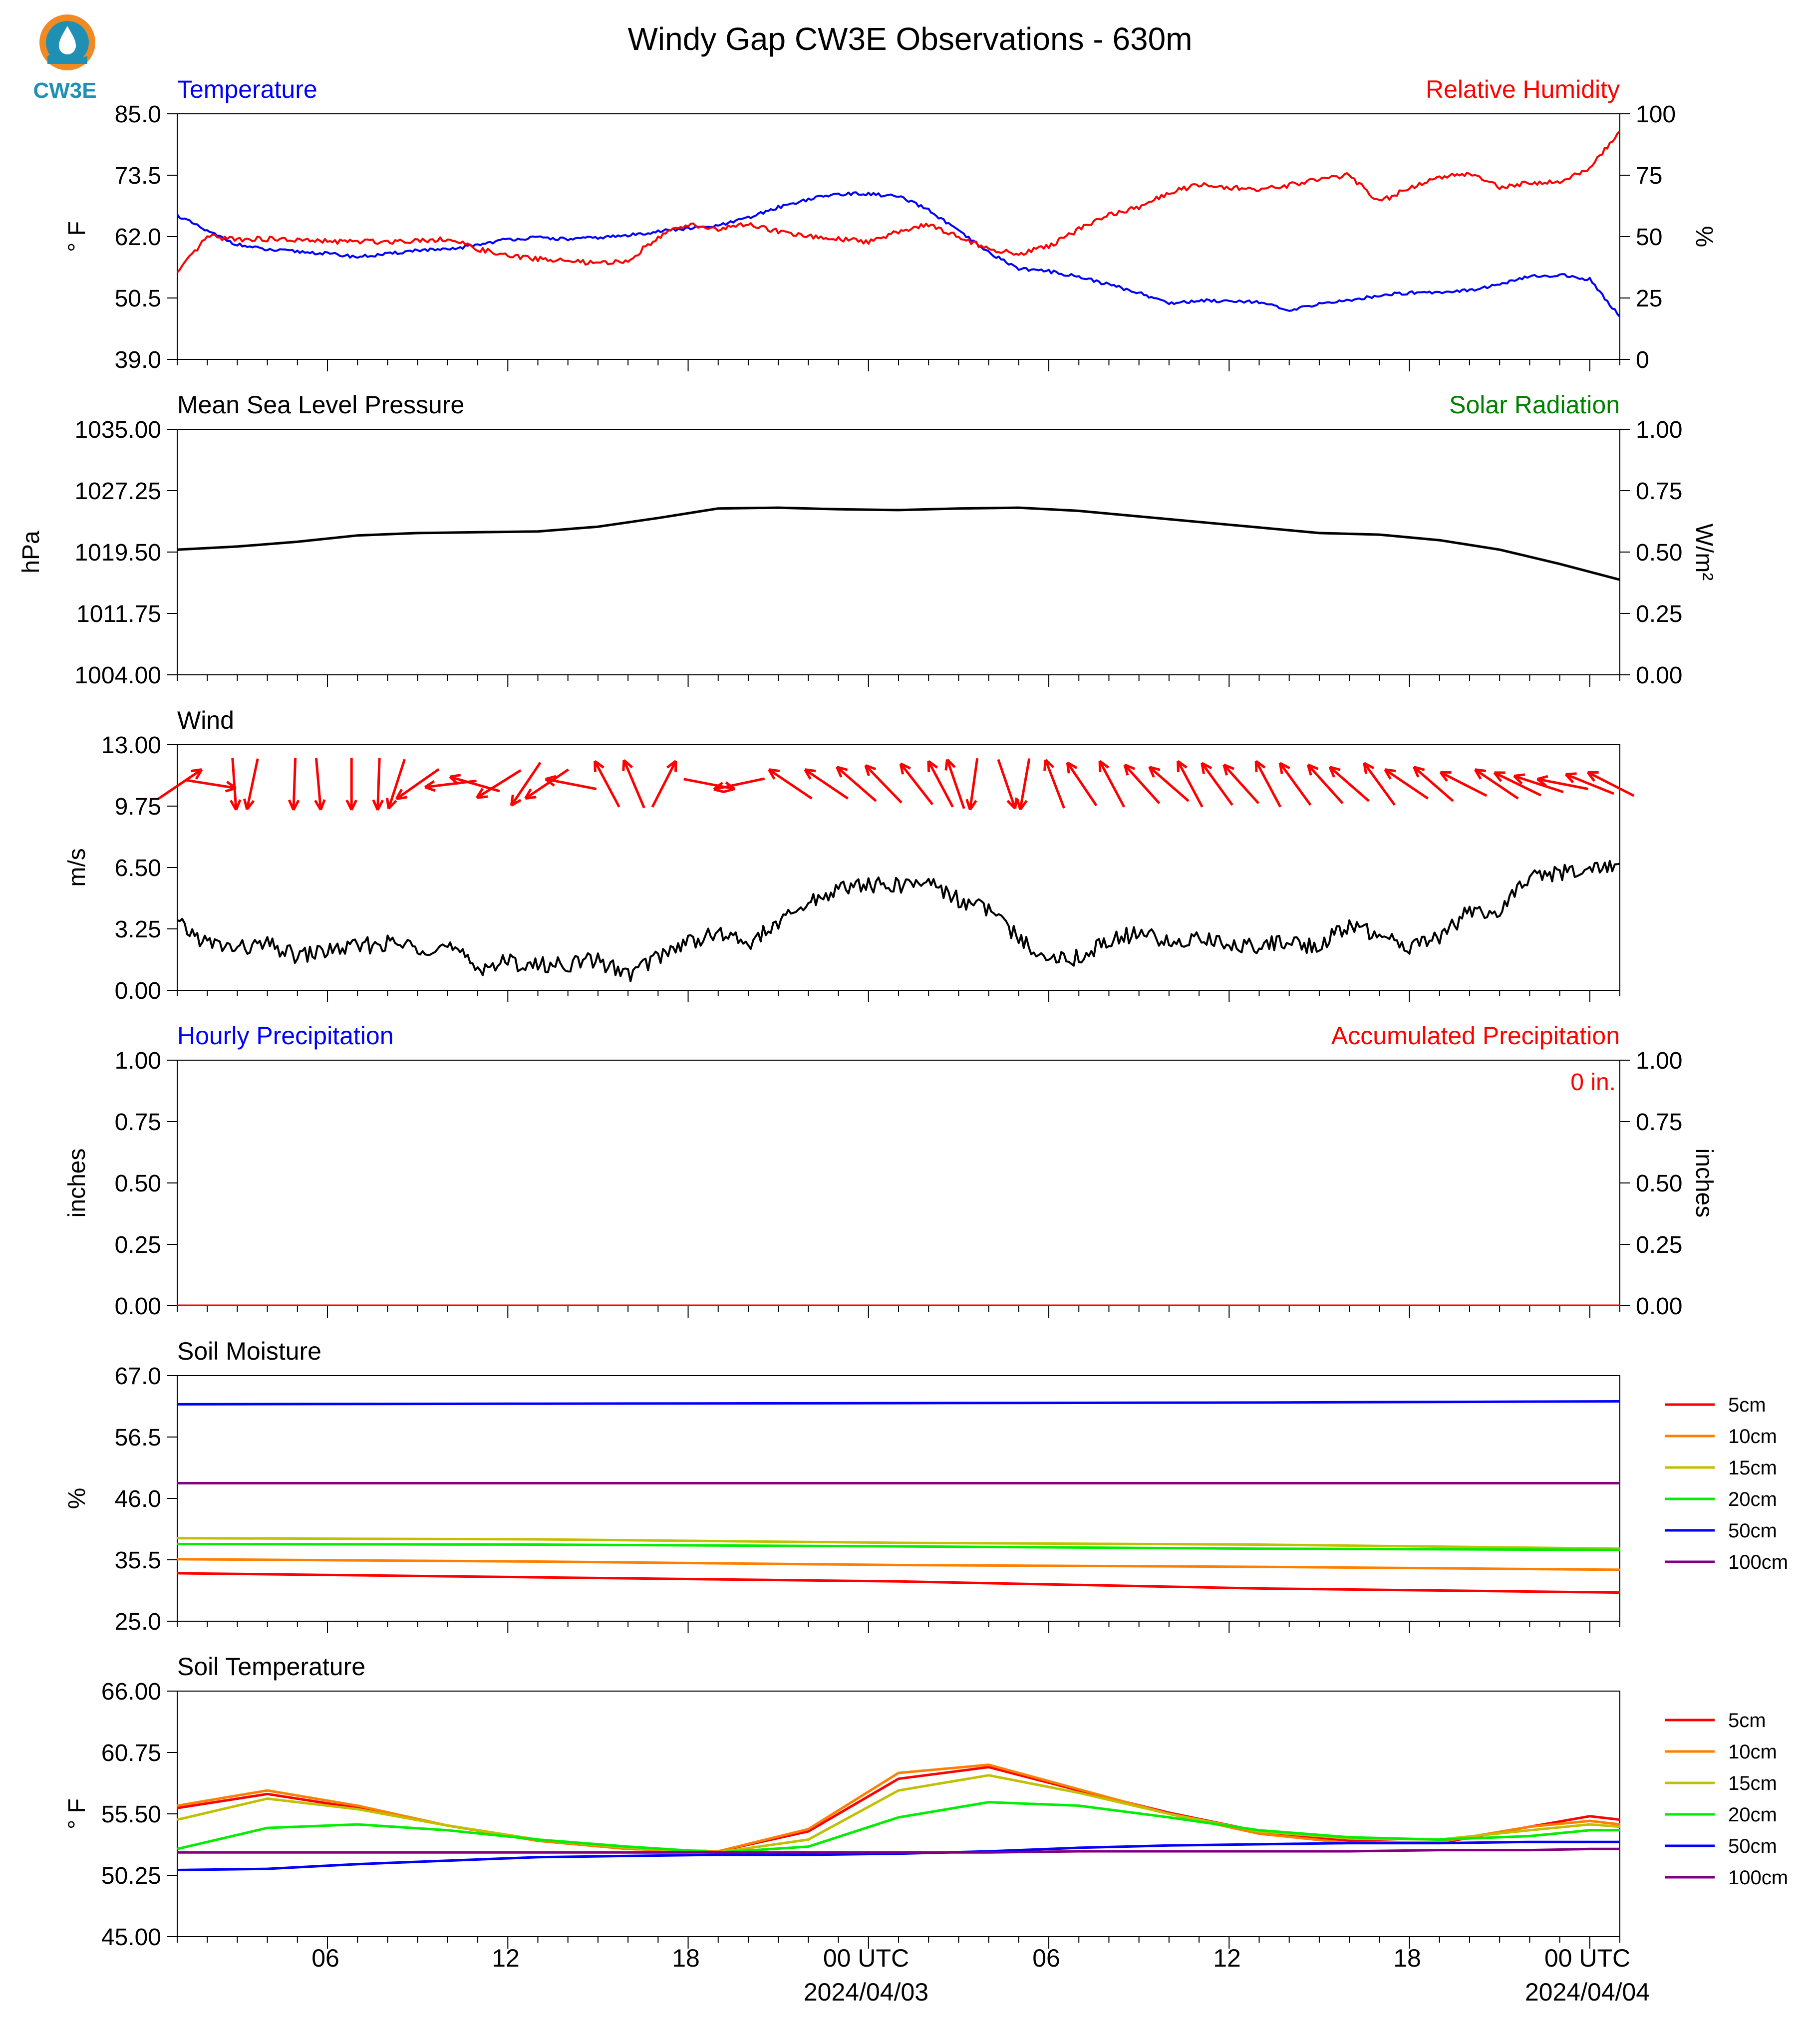  I want to click on date-label: 2024/04/04, so click(1587, 1992).